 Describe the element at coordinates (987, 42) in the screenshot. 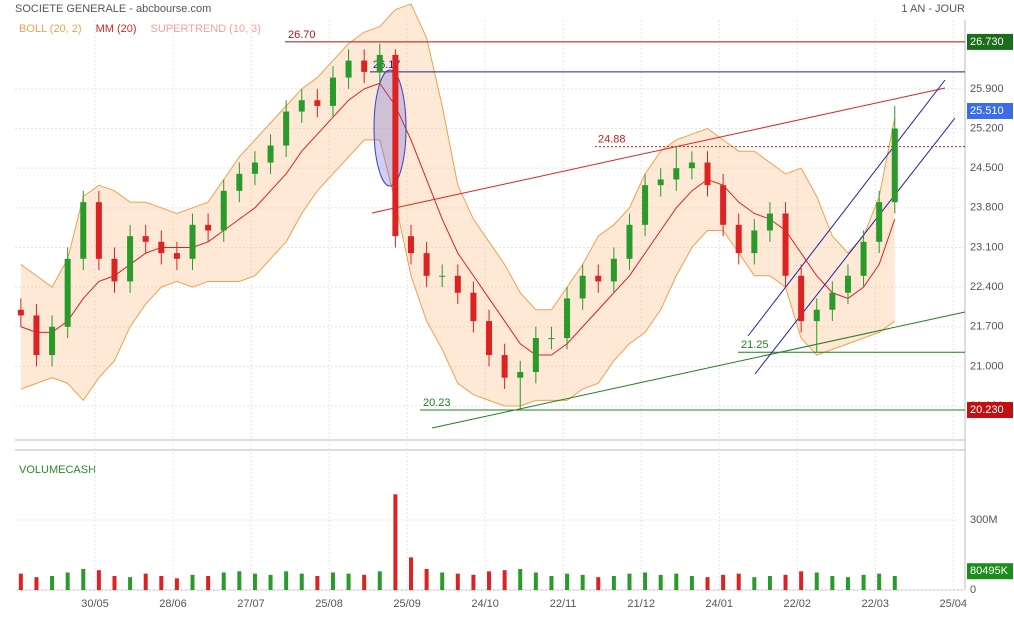

I see `price-tag-label: 26.730` at that location.